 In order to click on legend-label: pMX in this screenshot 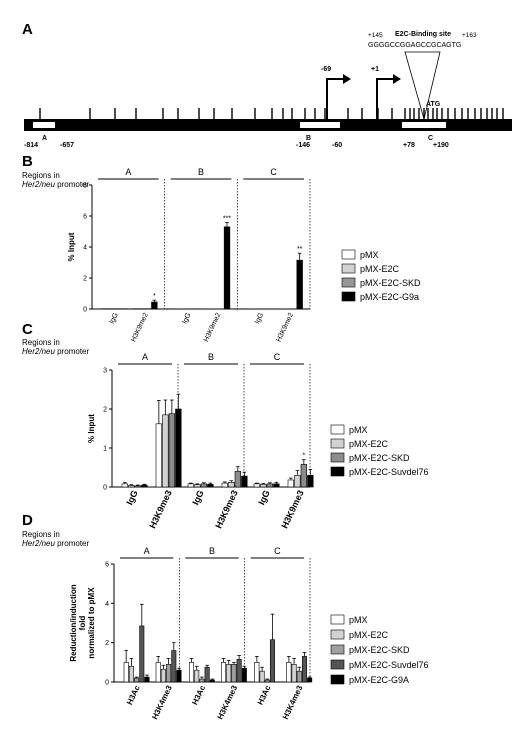, I will do `click(358, 620)`.